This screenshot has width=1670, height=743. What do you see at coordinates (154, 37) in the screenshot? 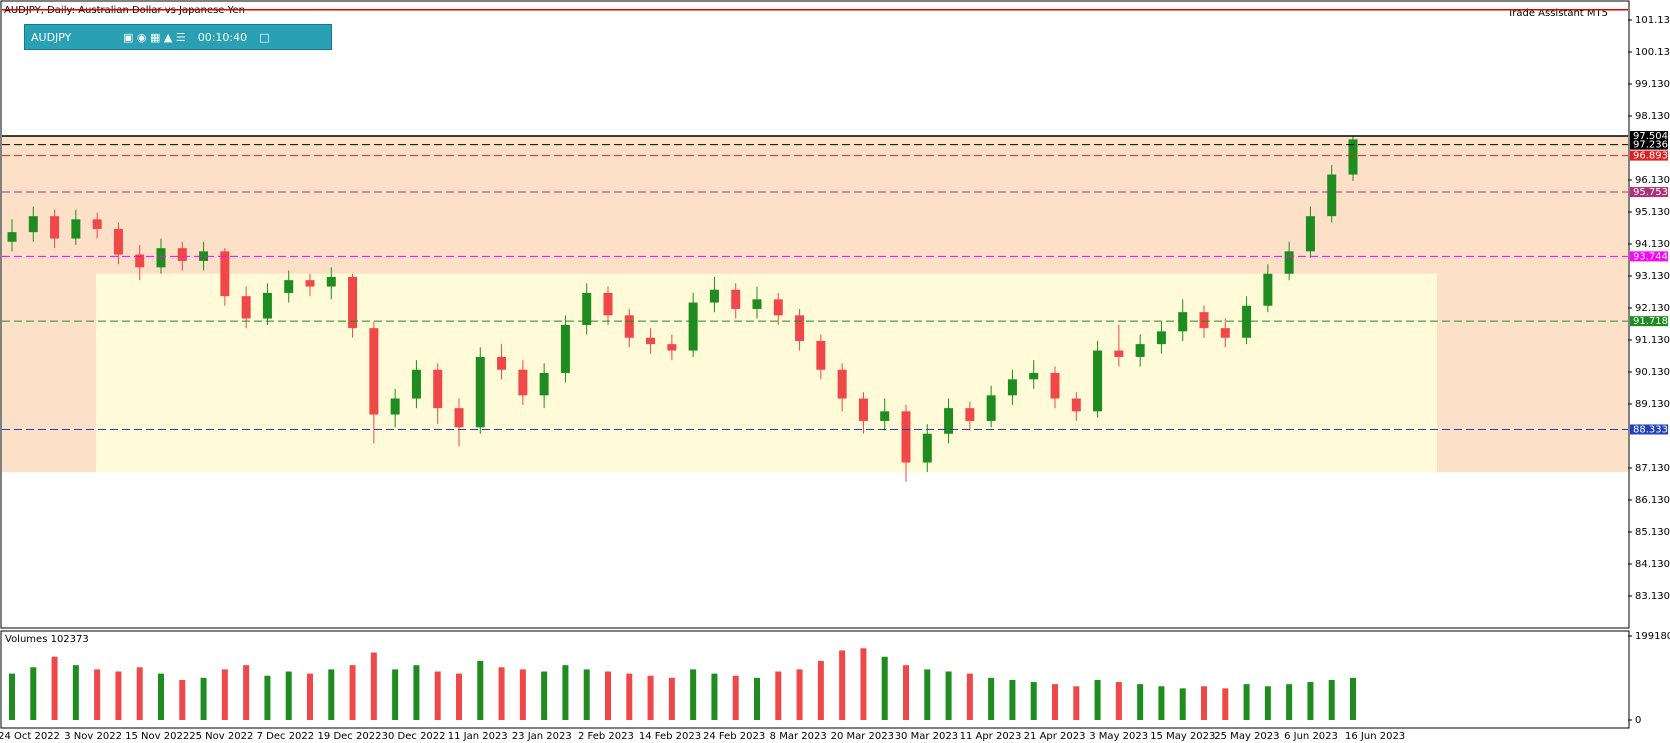
I see `icons: ▣ ◉ ▦ ▲ ☰` at bounding box center [154, 37].